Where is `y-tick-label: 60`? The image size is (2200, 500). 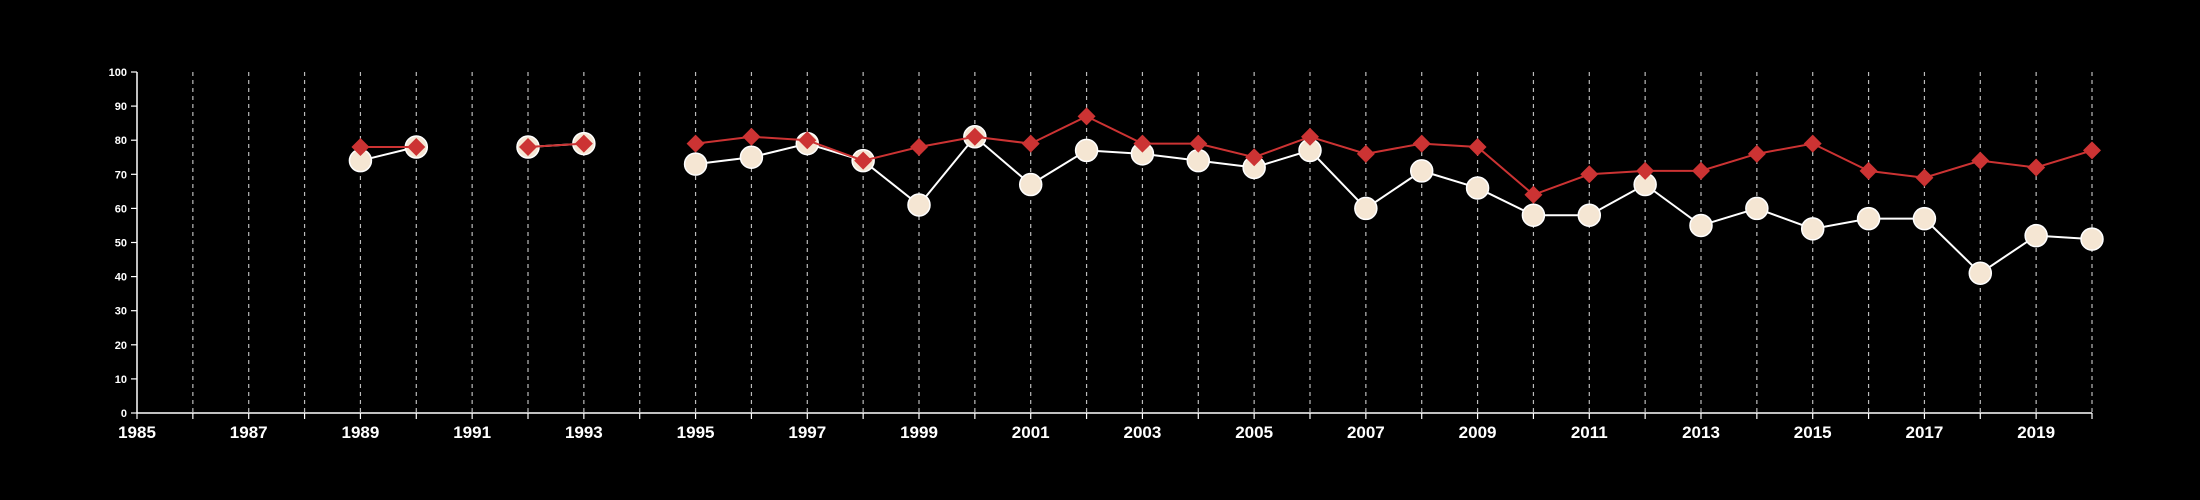 y-tick-label: 60 is located at coordinates (121, 209).